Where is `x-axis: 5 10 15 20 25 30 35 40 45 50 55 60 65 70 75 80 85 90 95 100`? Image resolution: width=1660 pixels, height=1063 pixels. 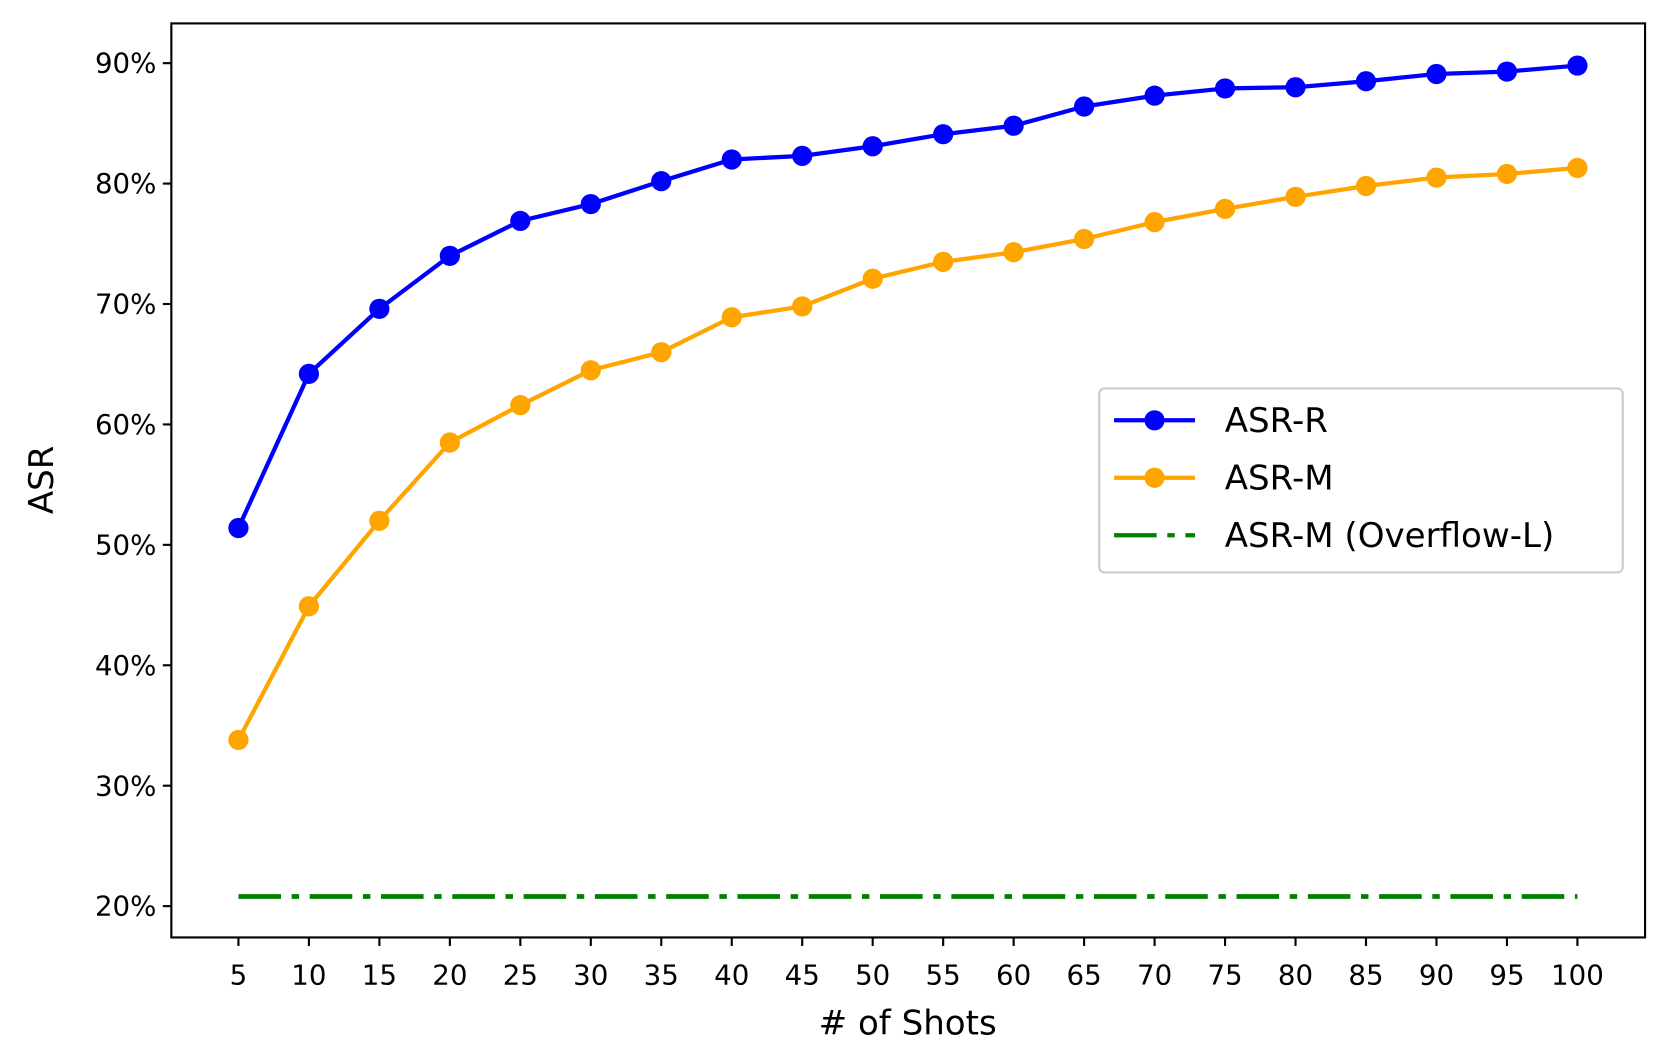
x-axis: 5 10 15 20 25 30 35 40 45 50 55 60 65 70 75 80 85 90 95 100 is located at coordinates (917, 964).